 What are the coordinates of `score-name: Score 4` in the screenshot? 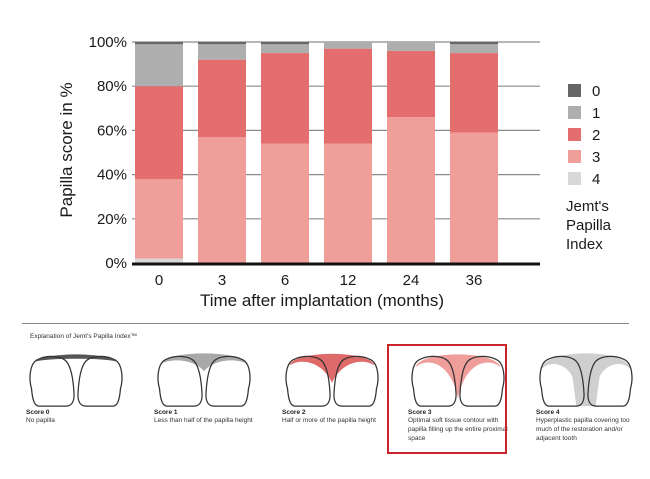 It's located at (548, 412).